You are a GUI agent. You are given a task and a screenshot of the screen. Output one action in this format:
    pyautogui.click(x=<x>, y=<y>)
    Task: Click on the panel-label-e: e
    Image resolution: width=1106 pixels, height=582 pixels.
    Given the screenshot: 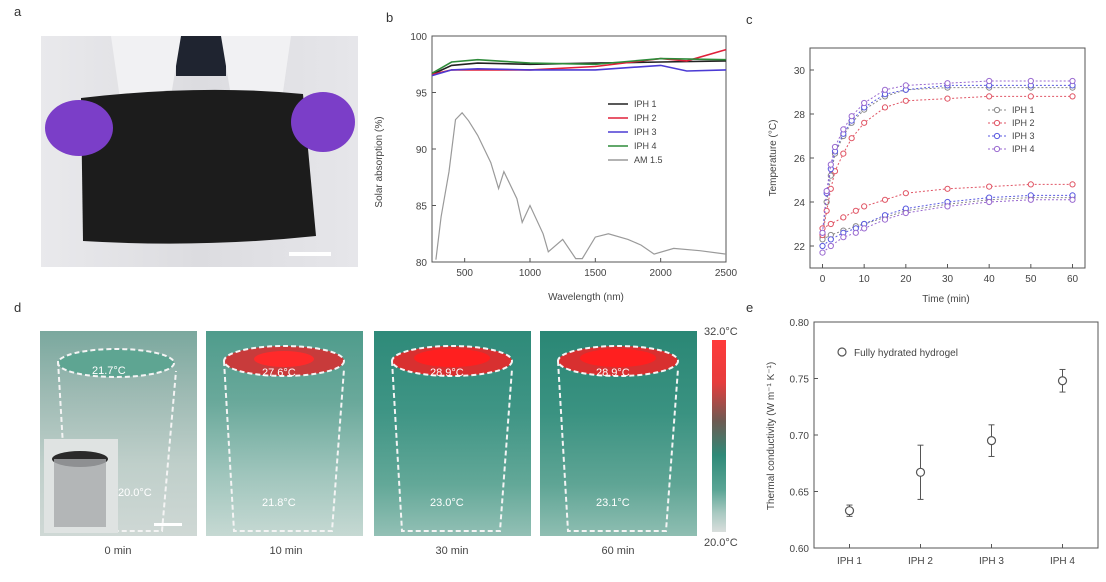 What is the action you would take?
    pyautogui.click(x=750, y=307)
    